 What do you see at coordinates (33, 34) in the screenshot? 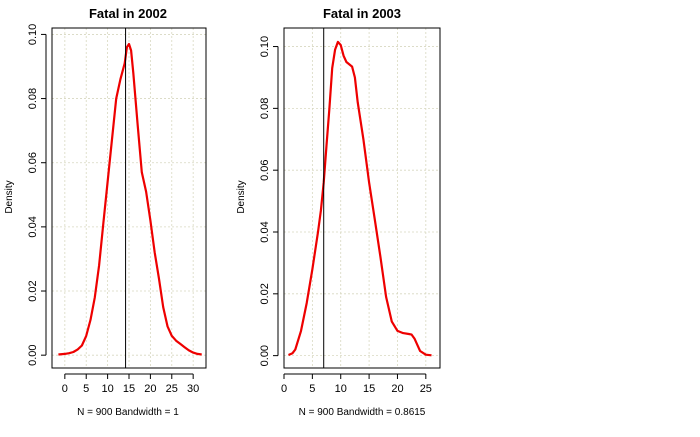
I see `panel-2002-y-tick-label-5: 0.10` at bounding box center [33, 34].